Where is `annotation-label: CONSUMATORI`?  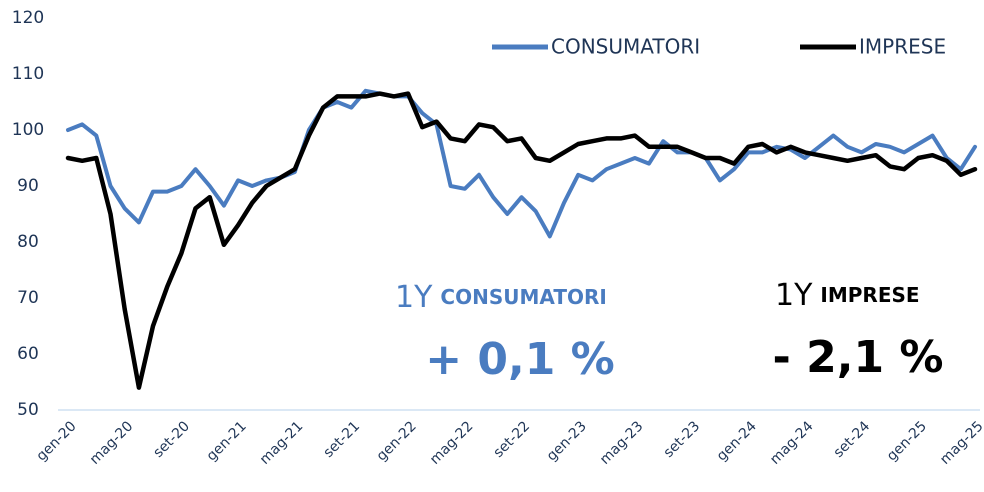 annotation-label: CONSUMATORI is located at coordinates (523, 297).